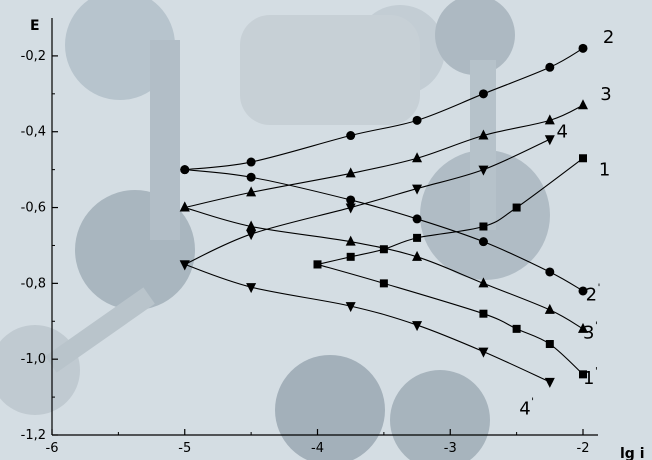 The height and width of the screenshot is (460, 652). I want to click on x-axis-title: lg i, so click(632, 453).